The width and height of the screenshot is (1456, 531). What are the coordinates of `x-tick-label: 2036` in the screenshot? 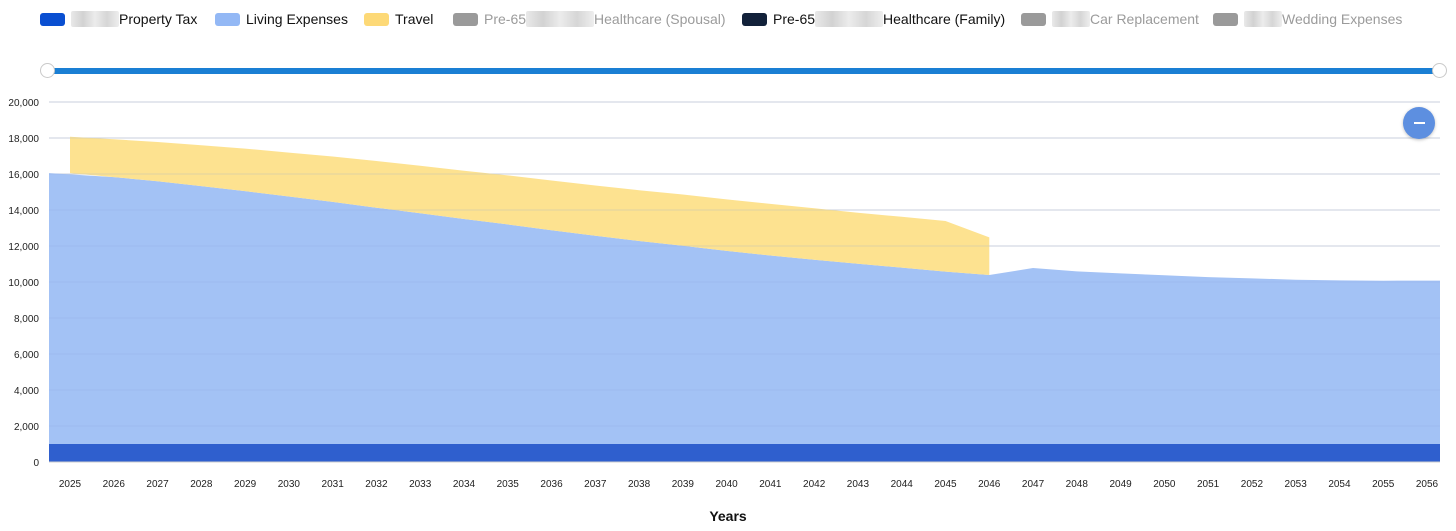 It's located at (551, 484).